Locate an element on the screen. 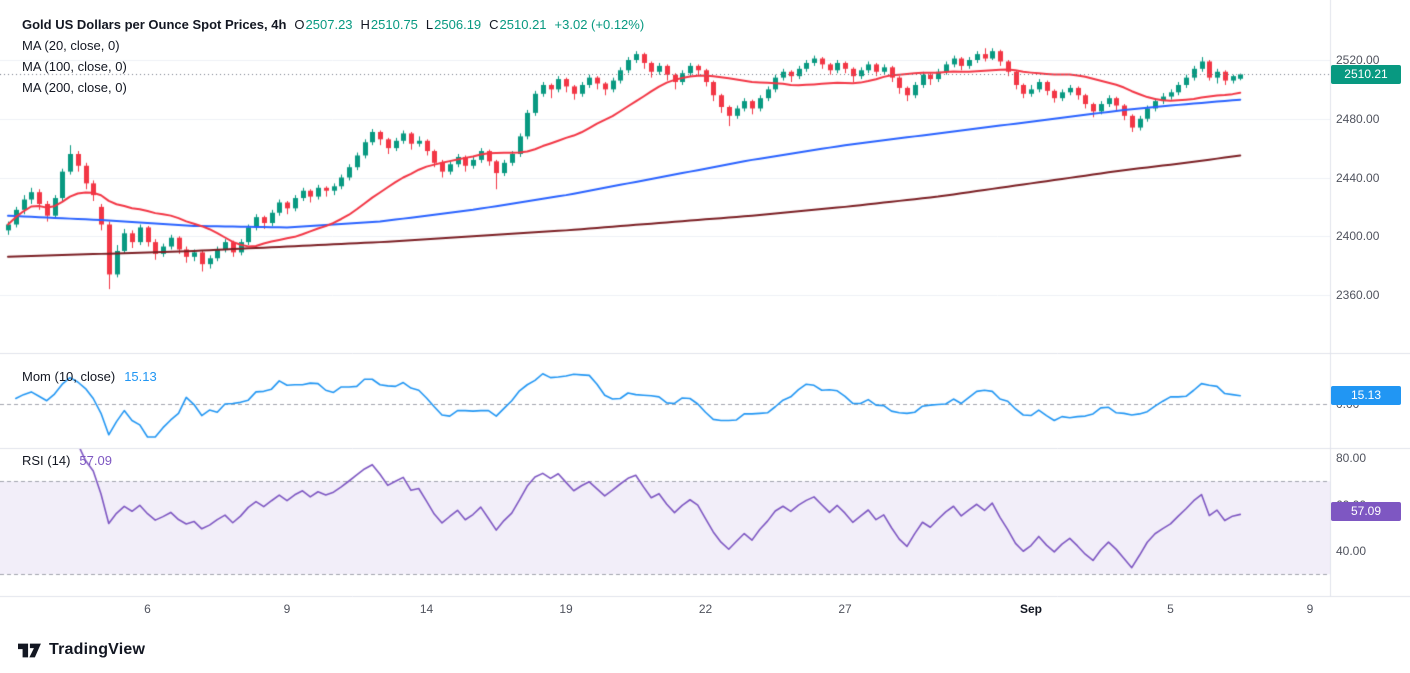 The width and height of the screenshot is (1410, 673). price-axis-label: 2520.00 is located at coordinates (1358, 60).